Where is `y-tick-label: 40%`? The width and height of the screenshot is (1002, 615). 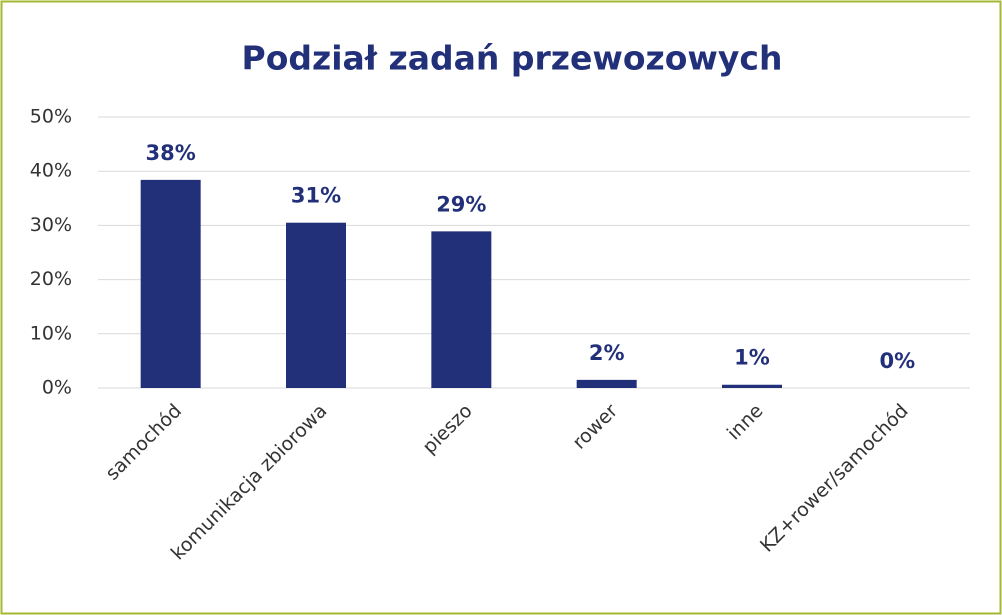
y-tick-label: 40% is located at coordinates (51, 171).